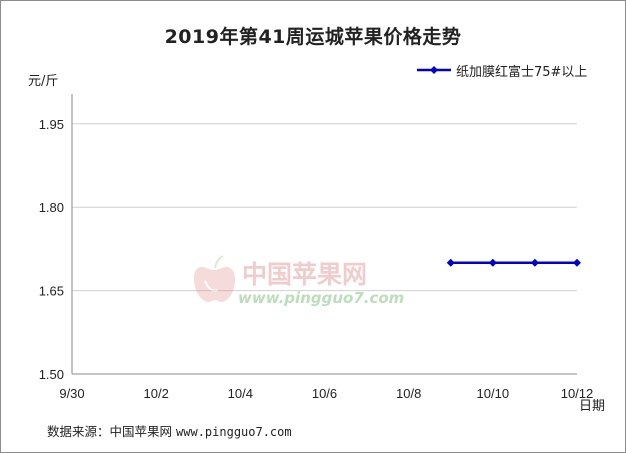 The width and height of the screenshot is (626, 453). I want to click on data-source: 数据来源：中国苹果网 www.pingguo7.com, so click(169, 430).